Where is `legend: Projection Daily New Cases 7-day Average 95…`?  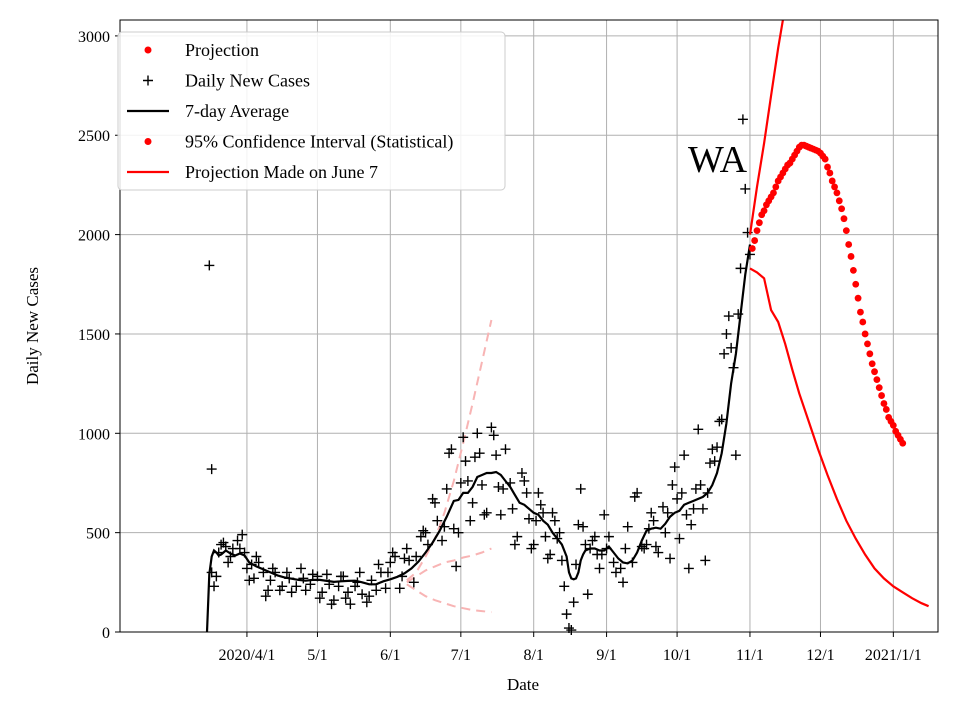 legend: Projection Daily New Cases 7-day Average 95… is located at coordinates (311, 111).